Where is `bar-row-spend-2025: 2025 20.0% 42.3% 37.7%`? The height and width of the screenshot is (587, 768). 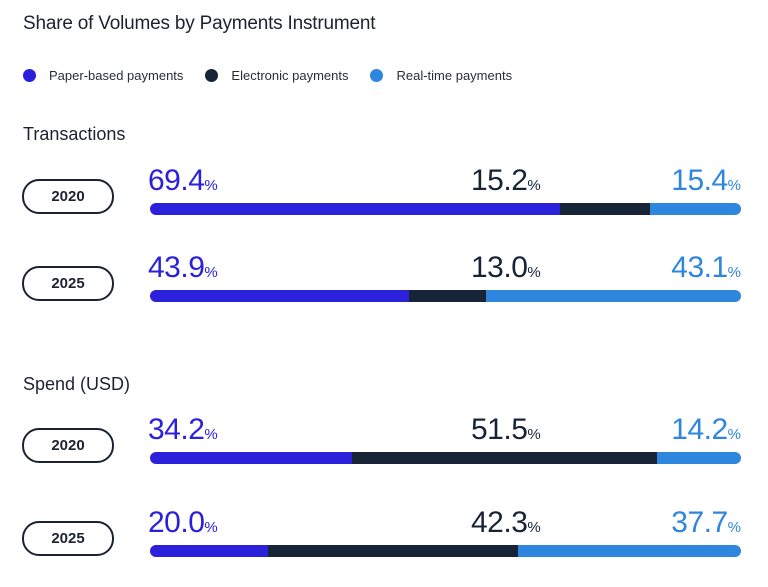
bar-row-spend-2025: 2025 20.0% 42.3% 37.7% is located at coordinates (384, 535).